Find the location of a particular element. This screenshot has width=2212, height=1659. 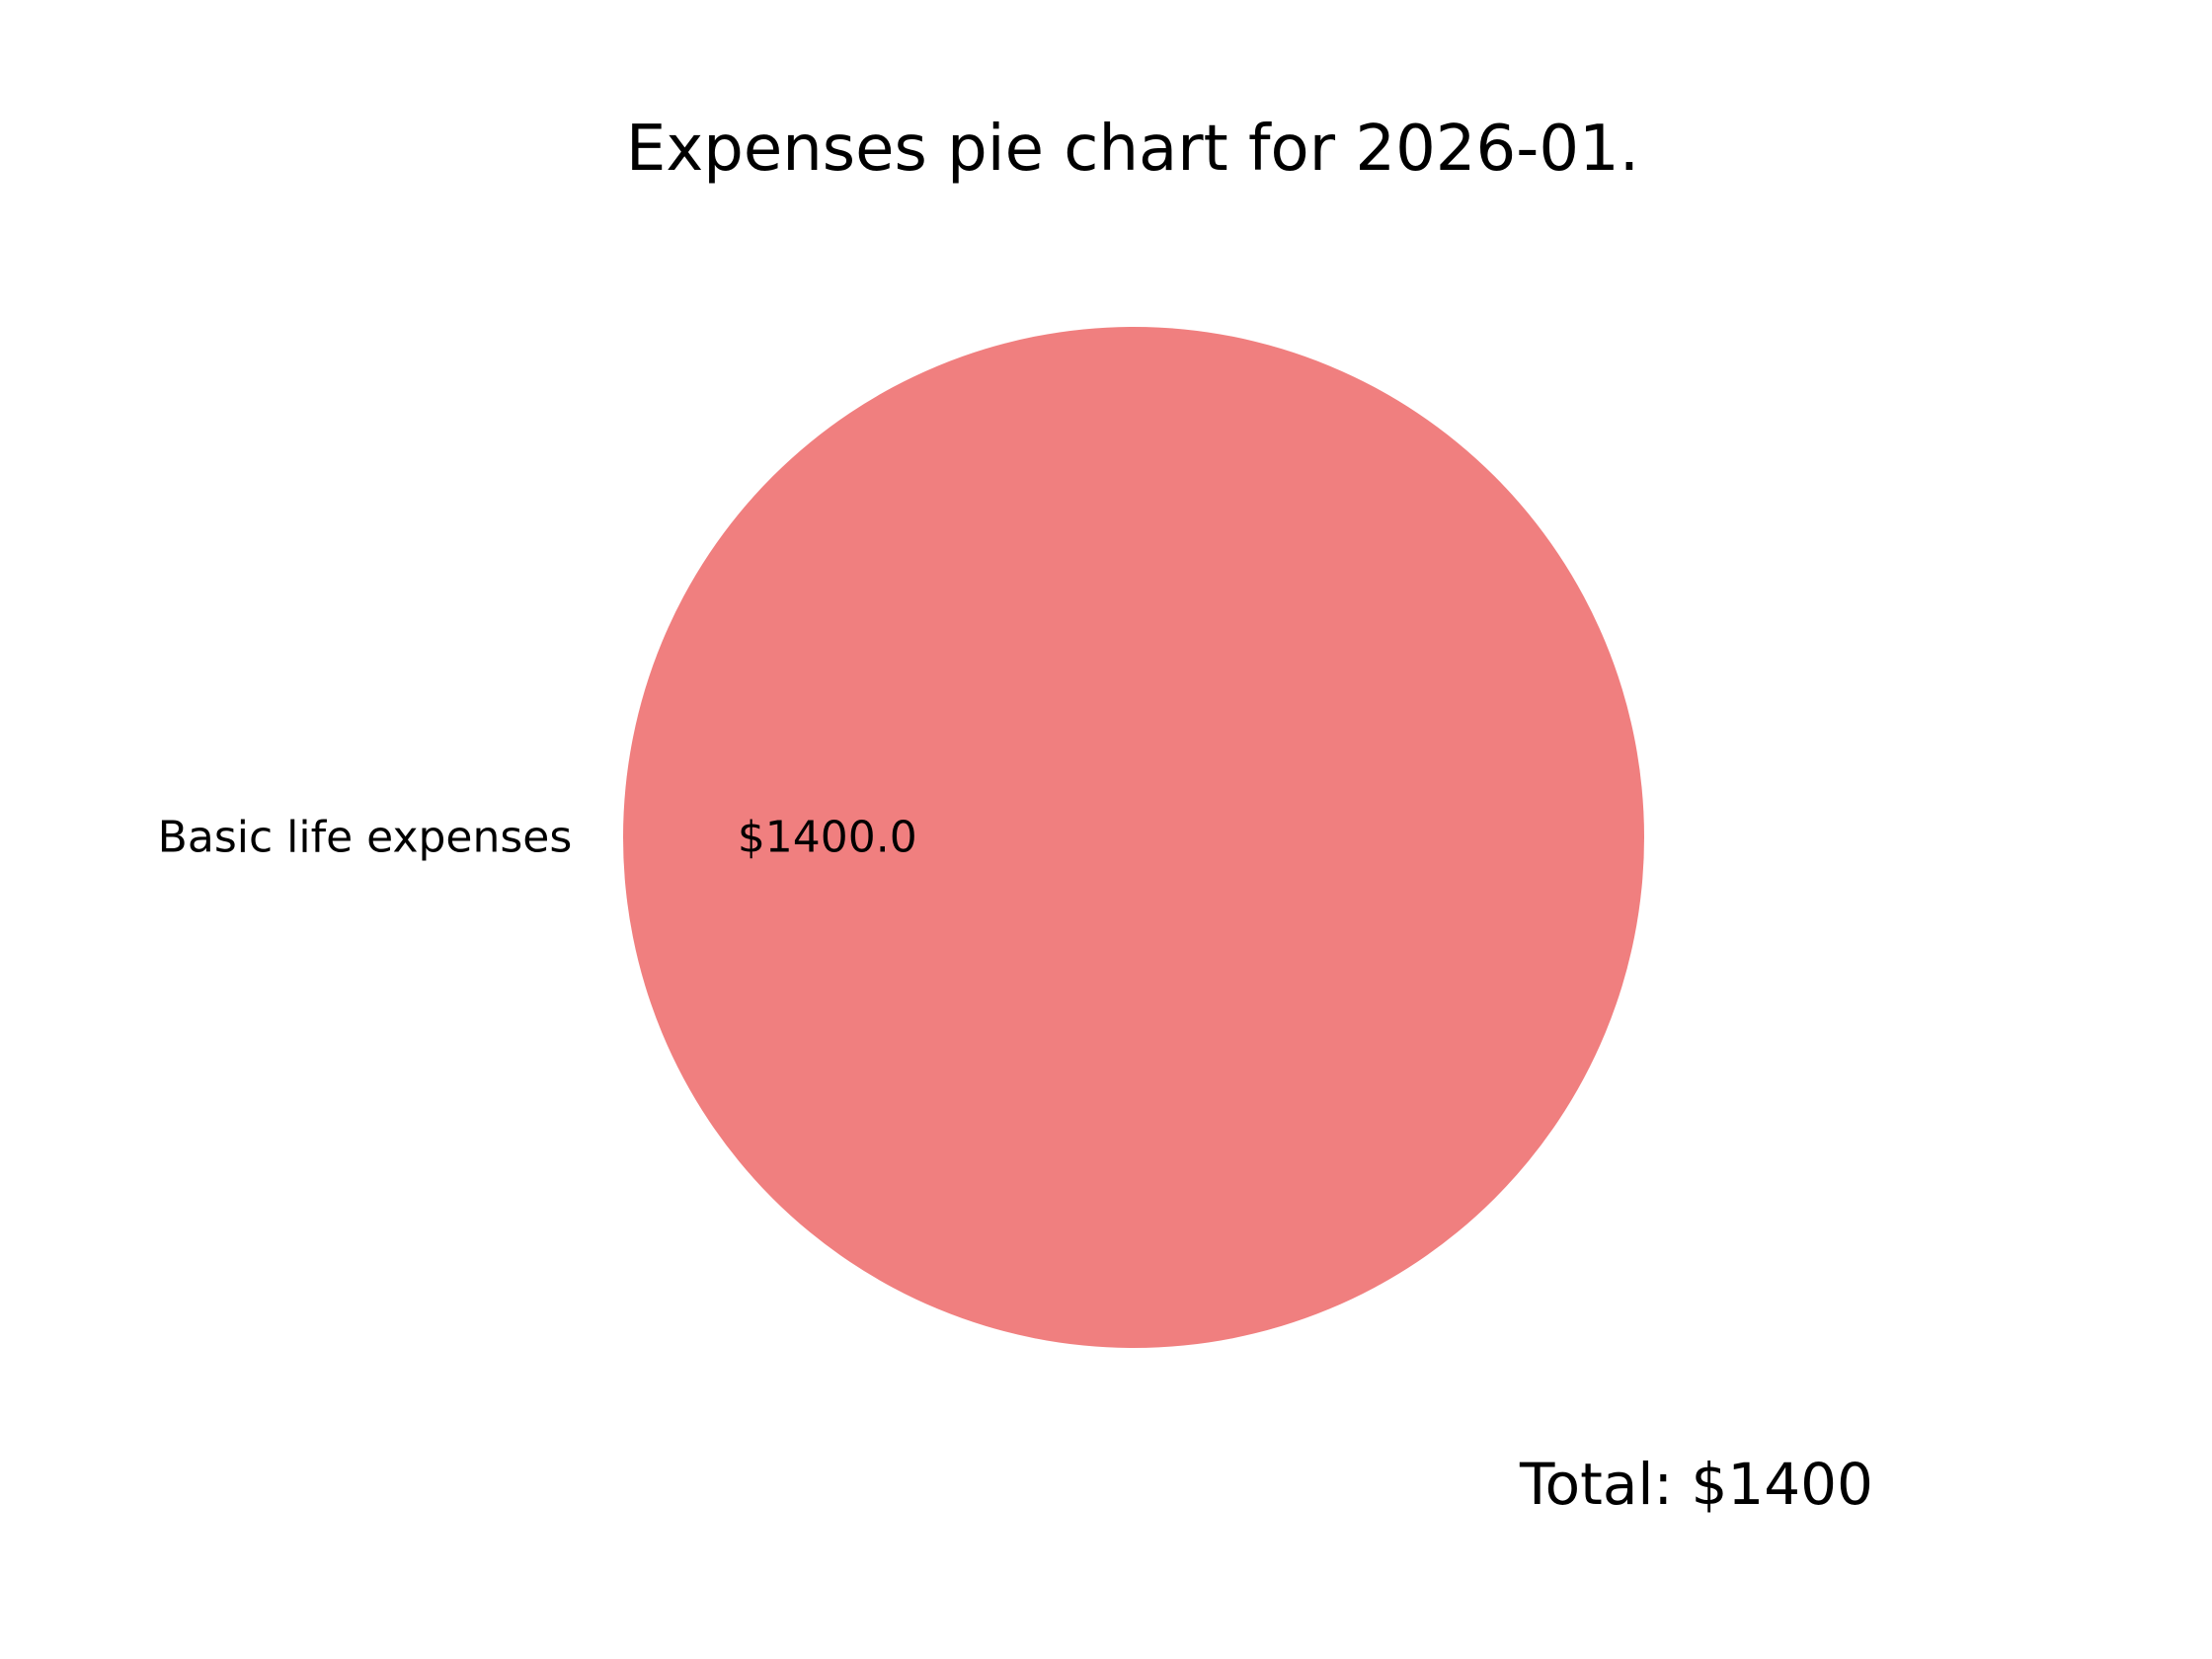

total-label: Total: $1400 is located at coordinates (1696, 1485).